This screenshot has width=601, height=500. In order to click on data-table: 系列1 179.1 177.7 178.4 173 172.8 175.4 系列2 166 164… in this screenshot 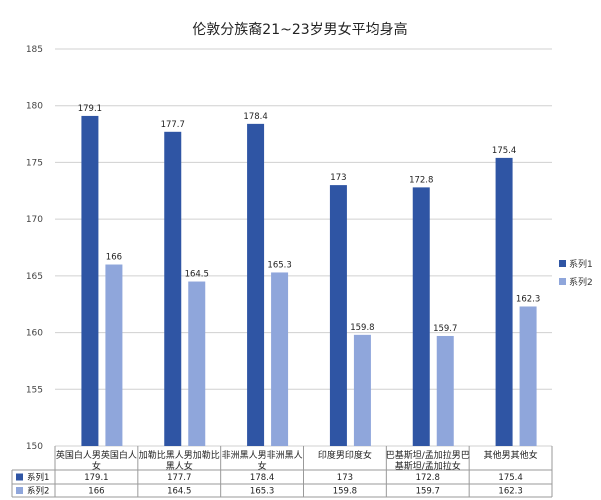, I will do `click(281, 483)`.